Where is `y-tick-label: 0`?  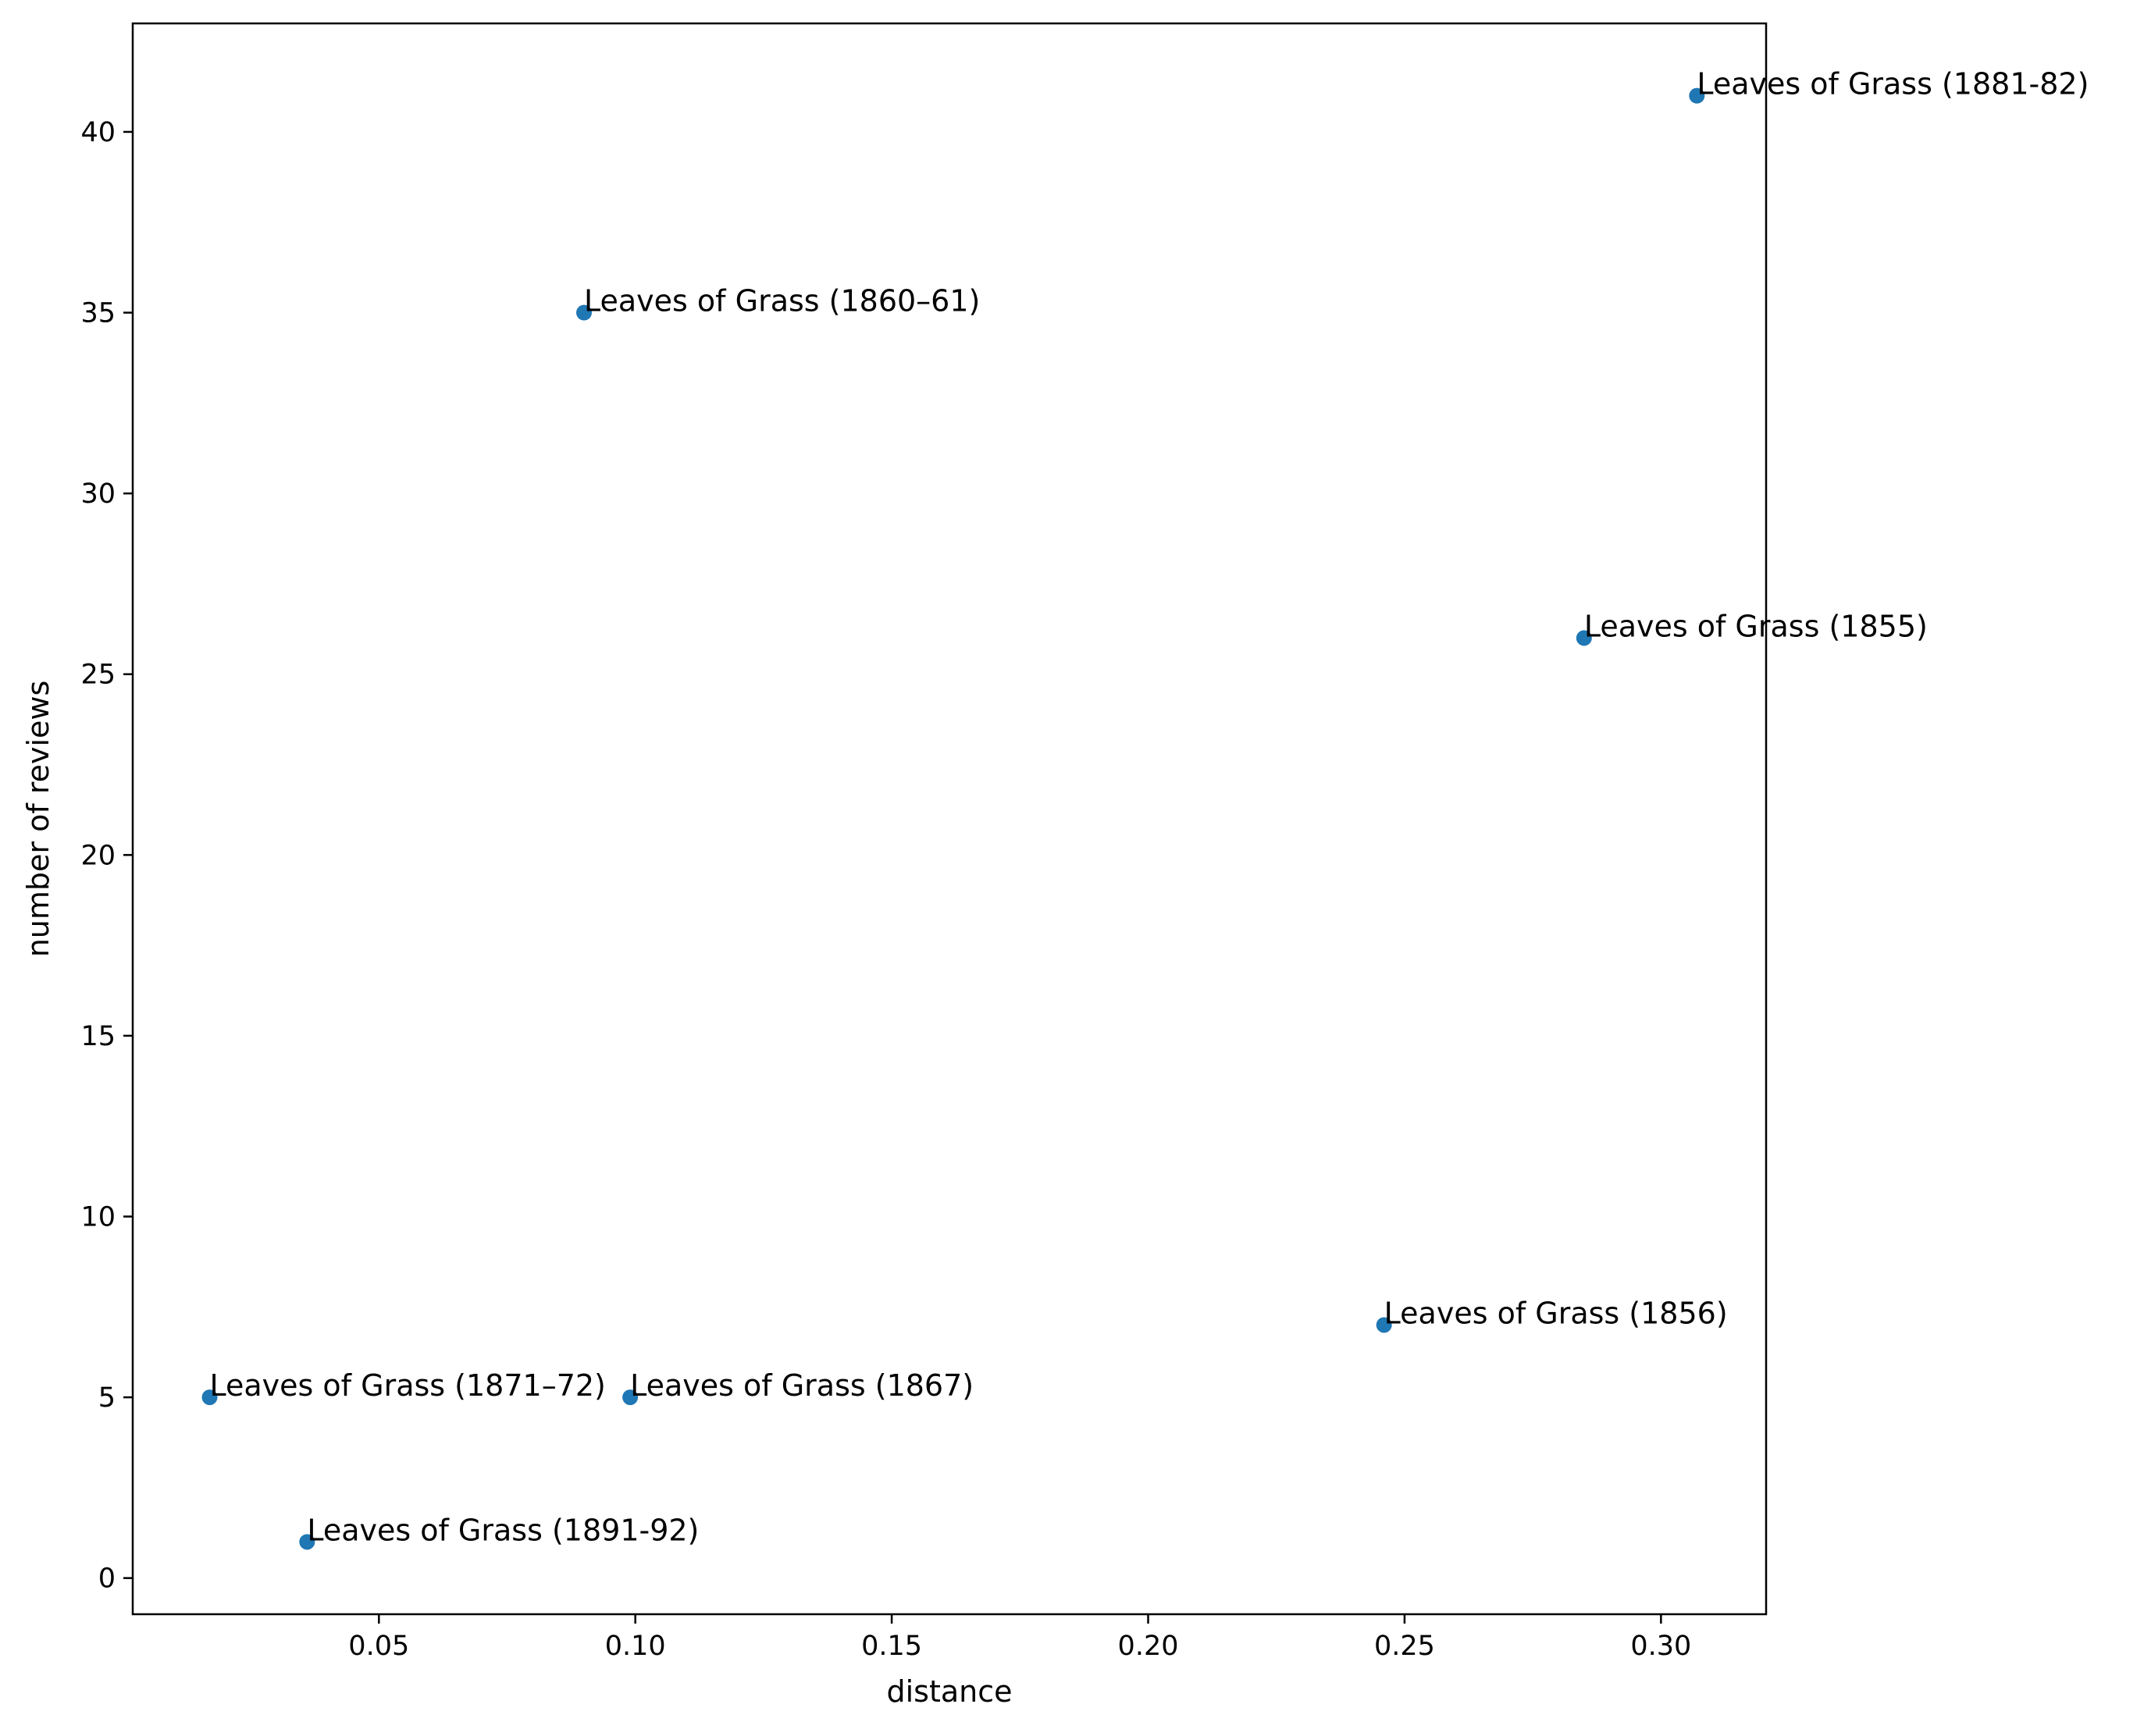
y-tick-label: 0 is located at coordinates (107, 1579).